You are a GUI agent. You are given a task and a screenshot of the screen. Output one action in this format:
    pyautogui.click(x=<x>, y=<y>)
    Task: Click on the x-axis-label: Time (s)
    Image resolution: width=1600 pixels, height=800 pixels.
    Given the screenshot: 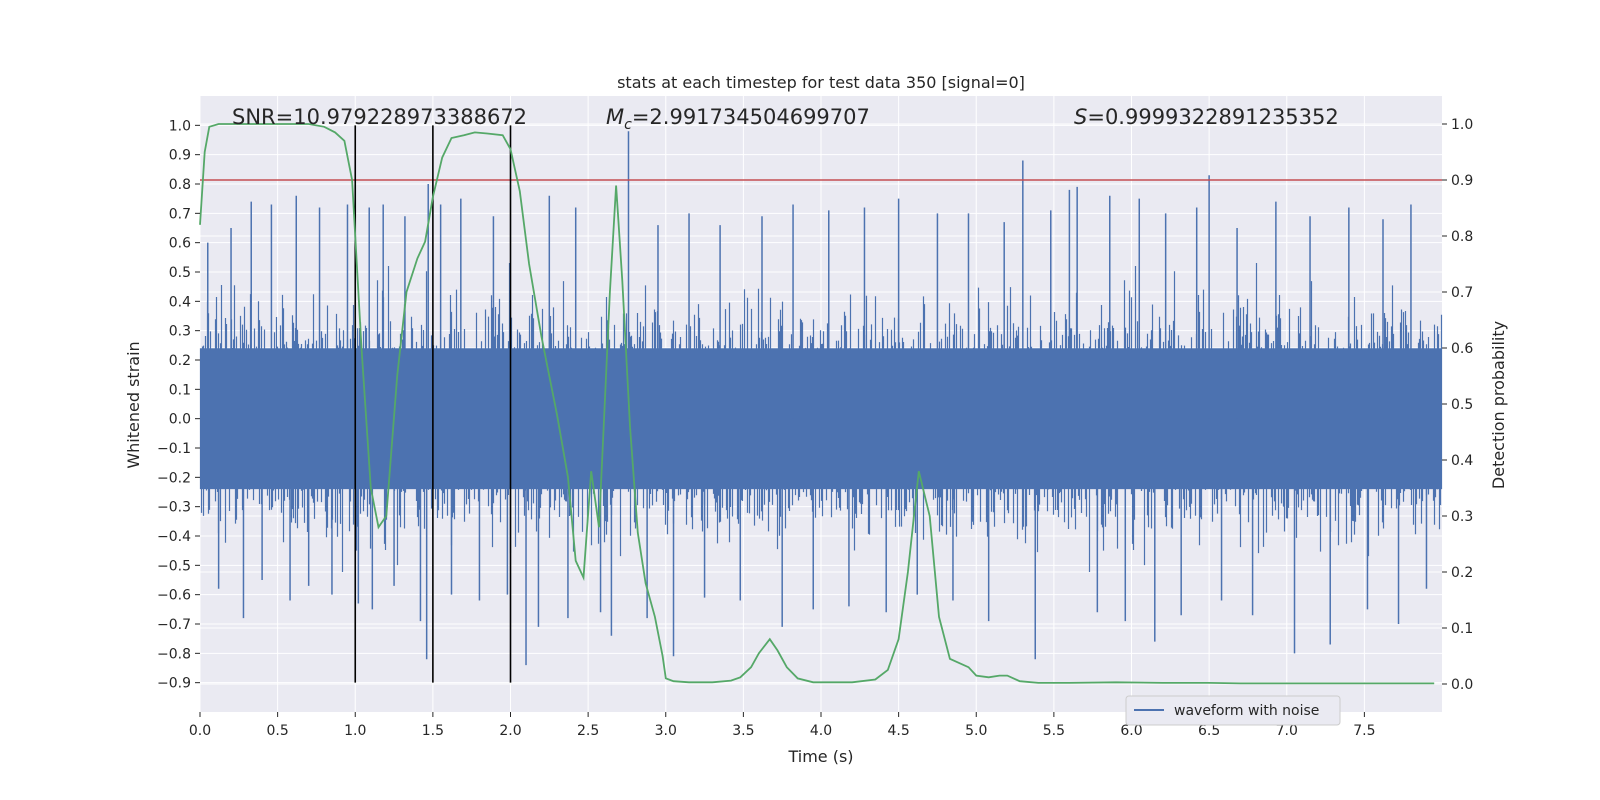 What is the action you would take?
    pyautogui.click(x=820, y=756)
    